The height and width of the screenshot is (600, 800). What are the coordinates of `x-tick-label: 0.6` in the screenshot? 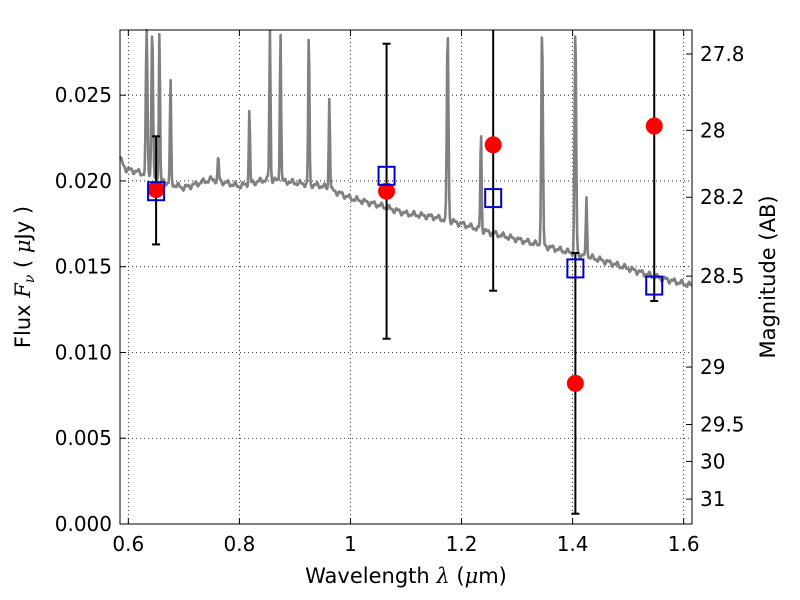 It's located at (128, 544).